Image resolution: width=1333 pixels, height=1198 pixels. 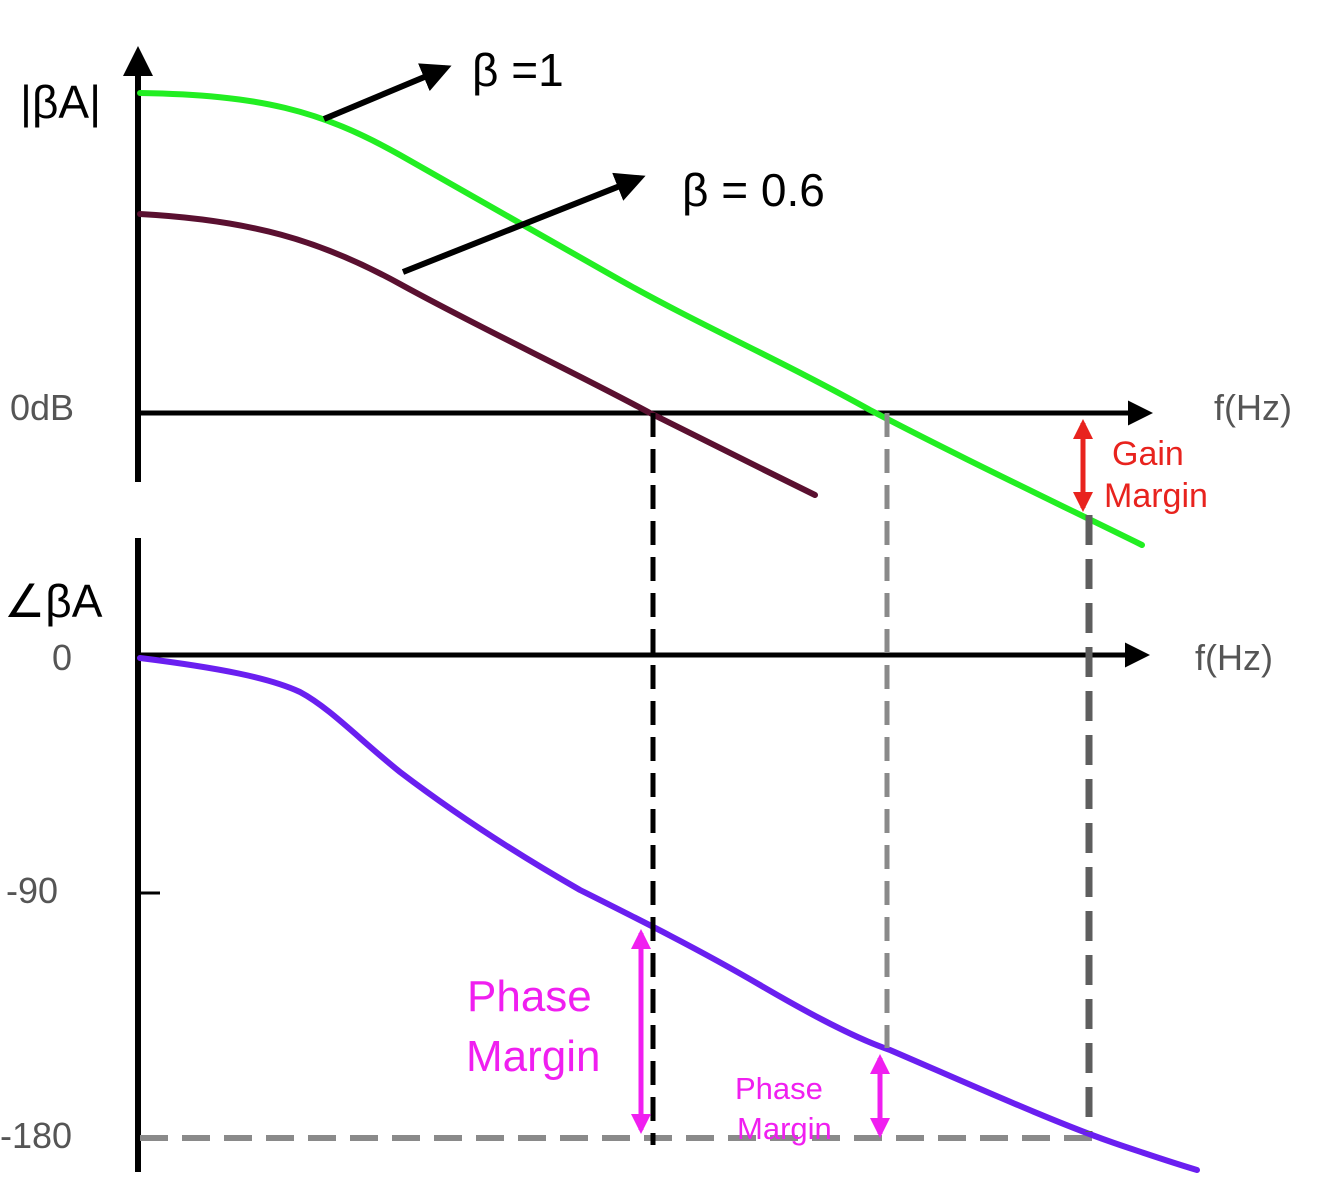 I want to click on phase-tick-0: 0, so click(x=62, y=657).